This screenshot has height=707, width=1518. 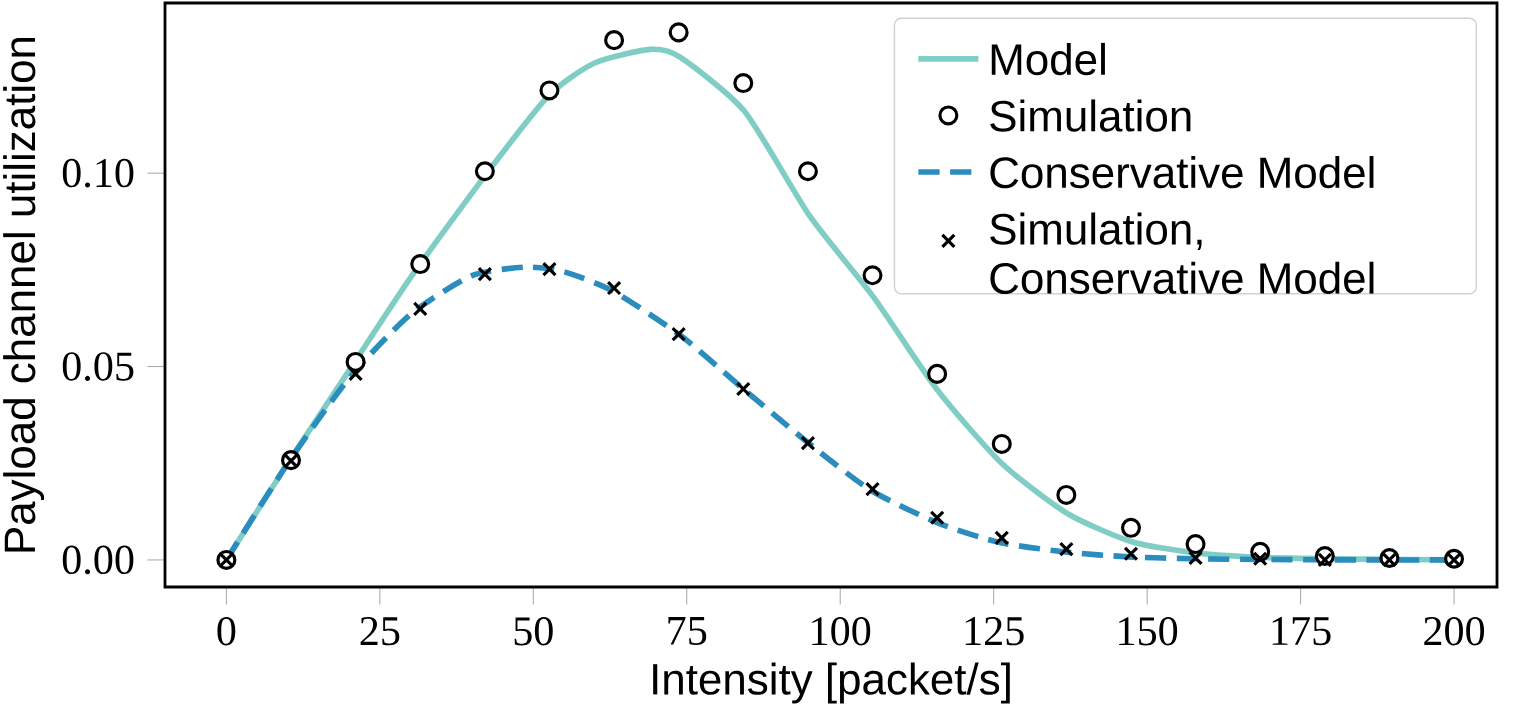 What do you see at coordinates (98, 560) in the screenshot?
I see `y-tick-label: 0.00` at bounding box center [98, 560].